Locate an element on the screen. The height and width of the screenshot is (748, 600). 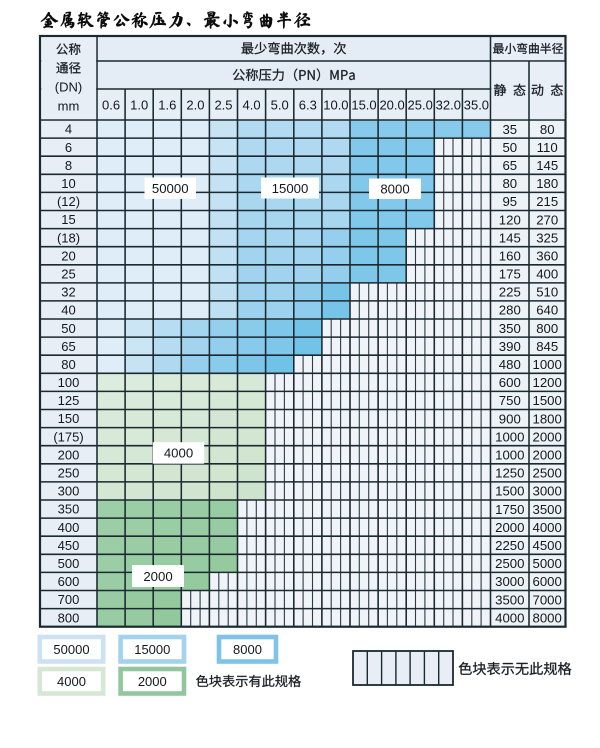
svg-text: 10 is located at coordinates (68, 183).